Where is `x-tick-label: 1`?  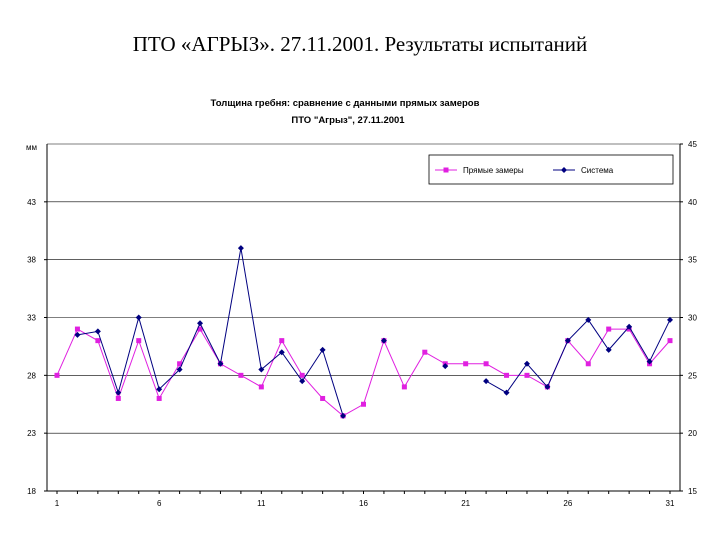 x-tick-label: 1 is located at coordinates (57, 503).